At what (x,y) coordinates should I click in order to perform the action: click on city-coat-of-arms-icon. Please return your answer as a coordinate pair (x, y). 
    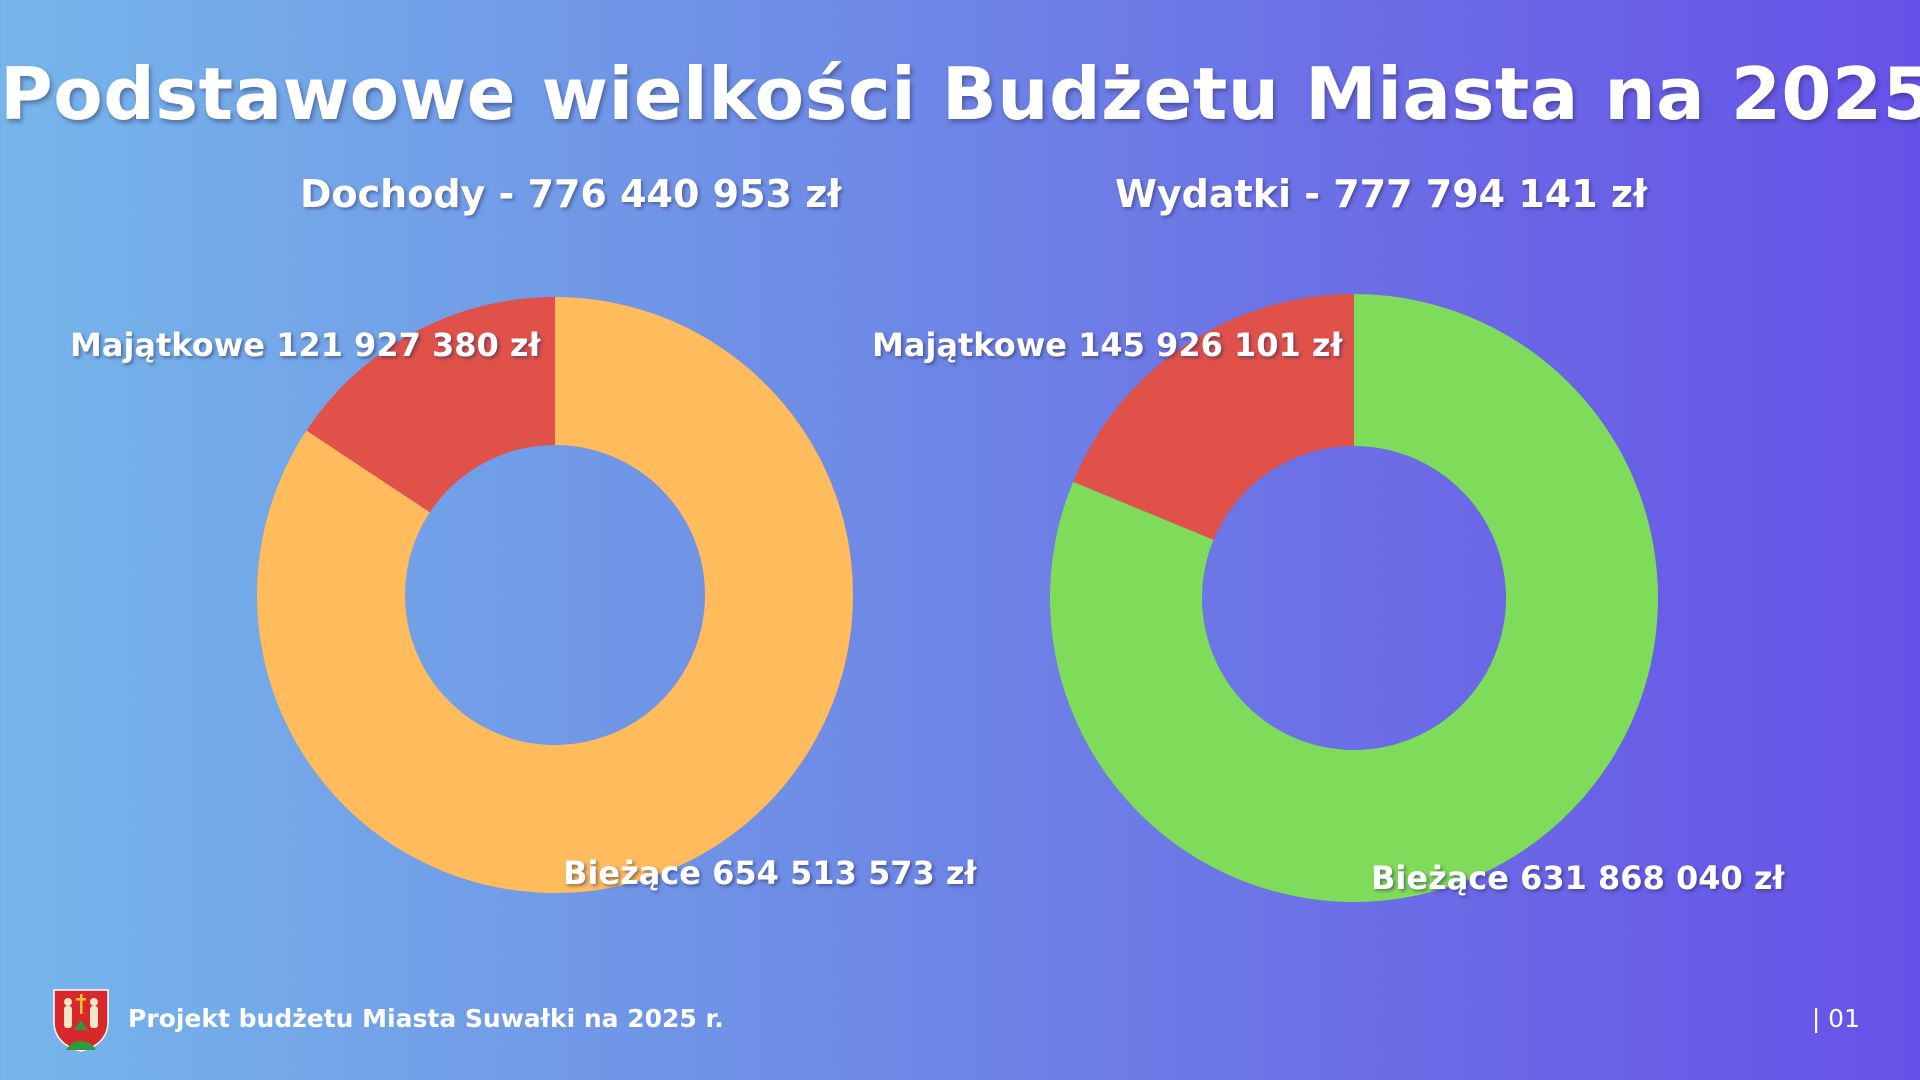
    Looking at the image, I should click on (81, 1020).